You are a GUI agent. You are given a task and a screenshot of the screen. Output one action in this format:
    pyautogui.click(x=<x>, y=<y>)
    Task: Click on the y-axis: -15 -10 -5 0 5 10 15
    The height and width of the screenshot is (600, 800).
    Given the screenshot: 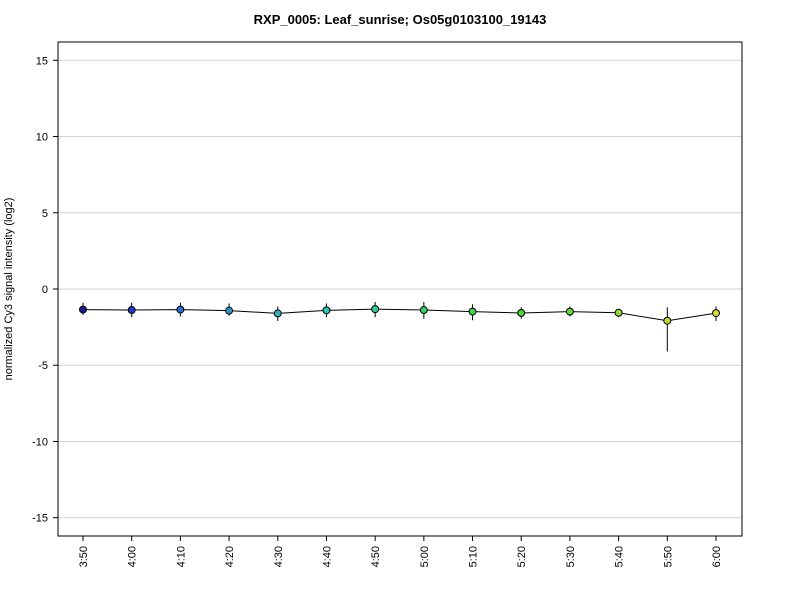 What is the action you would take?
    pyautogui.click(x=45, y=290)
    